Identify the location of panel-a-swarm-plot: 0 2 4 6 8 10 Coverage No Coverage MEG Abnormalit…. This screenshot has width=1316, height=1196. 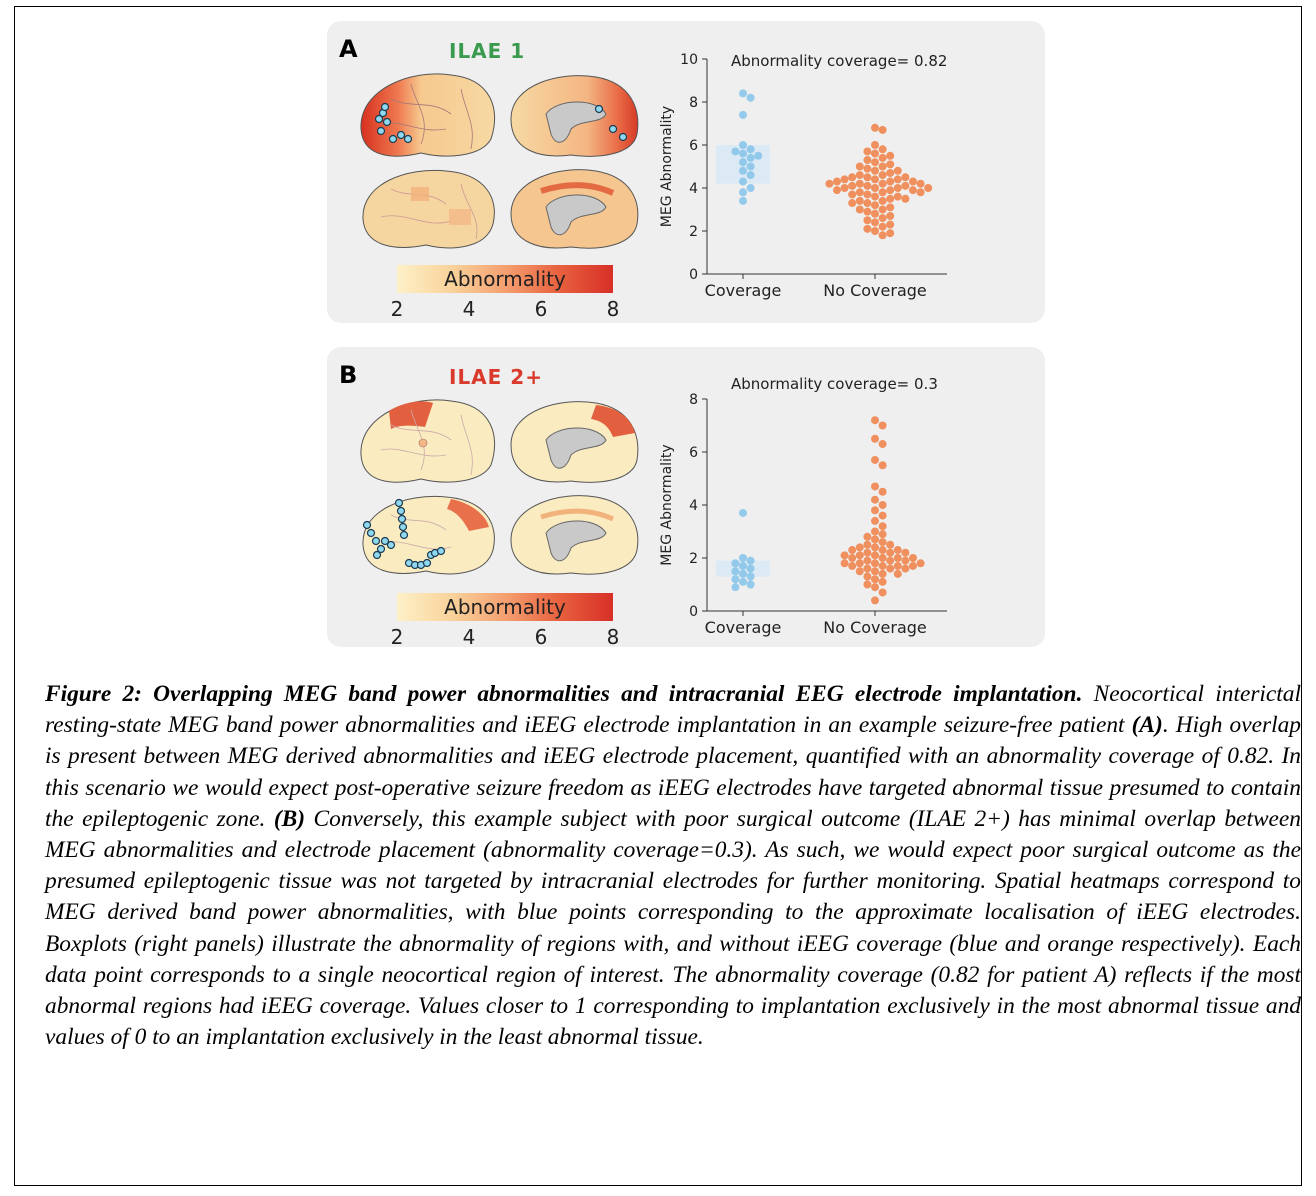
(803, 176).